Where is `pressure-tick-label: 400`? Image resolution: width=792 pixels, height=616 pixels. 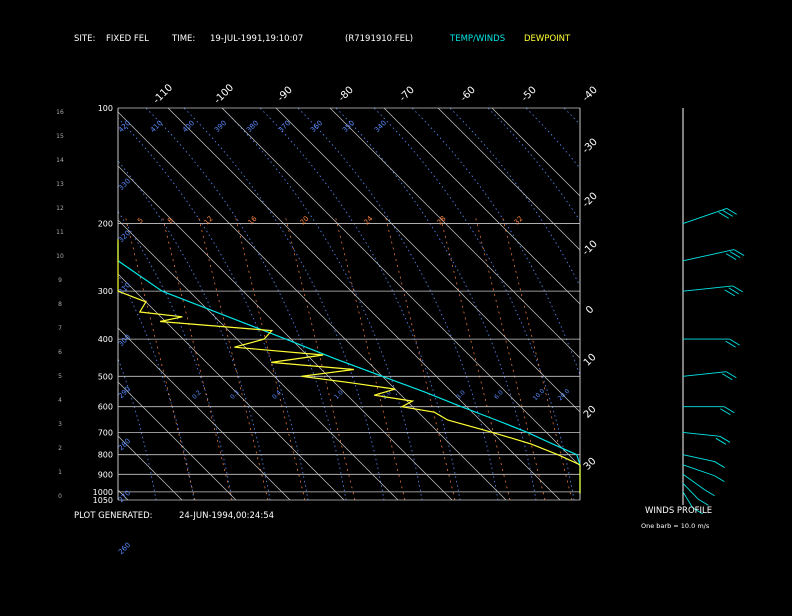 pressure-tick-label: 400 is located at coordinates (105, 339).